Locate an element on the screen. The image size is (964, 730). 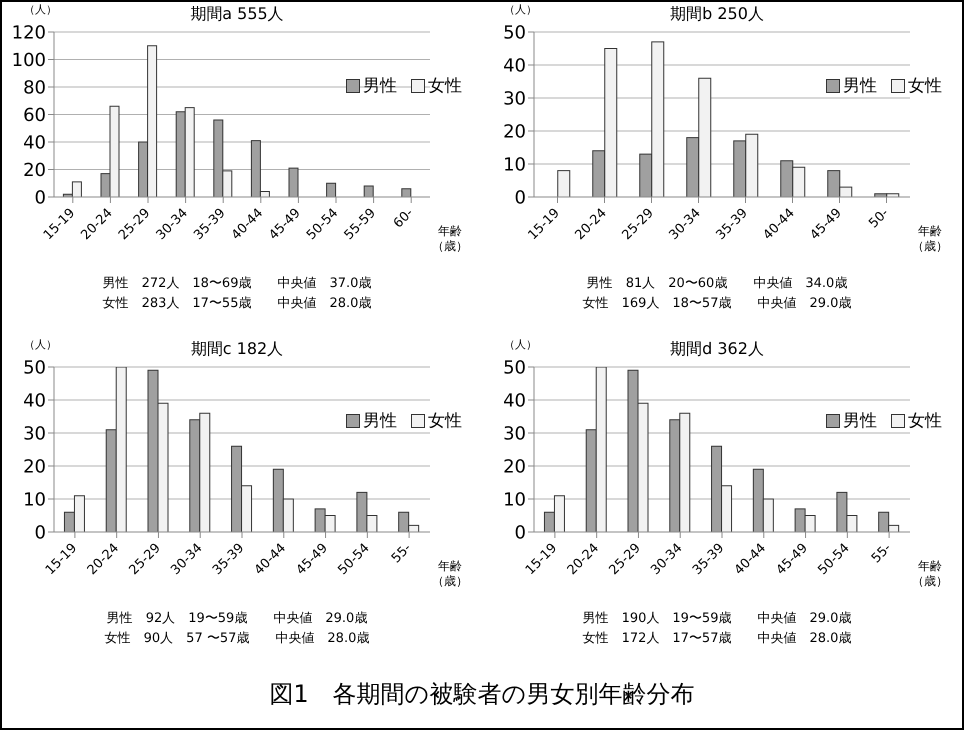
chart-title: 期間c 182人 is located at coordinates (237, 348).